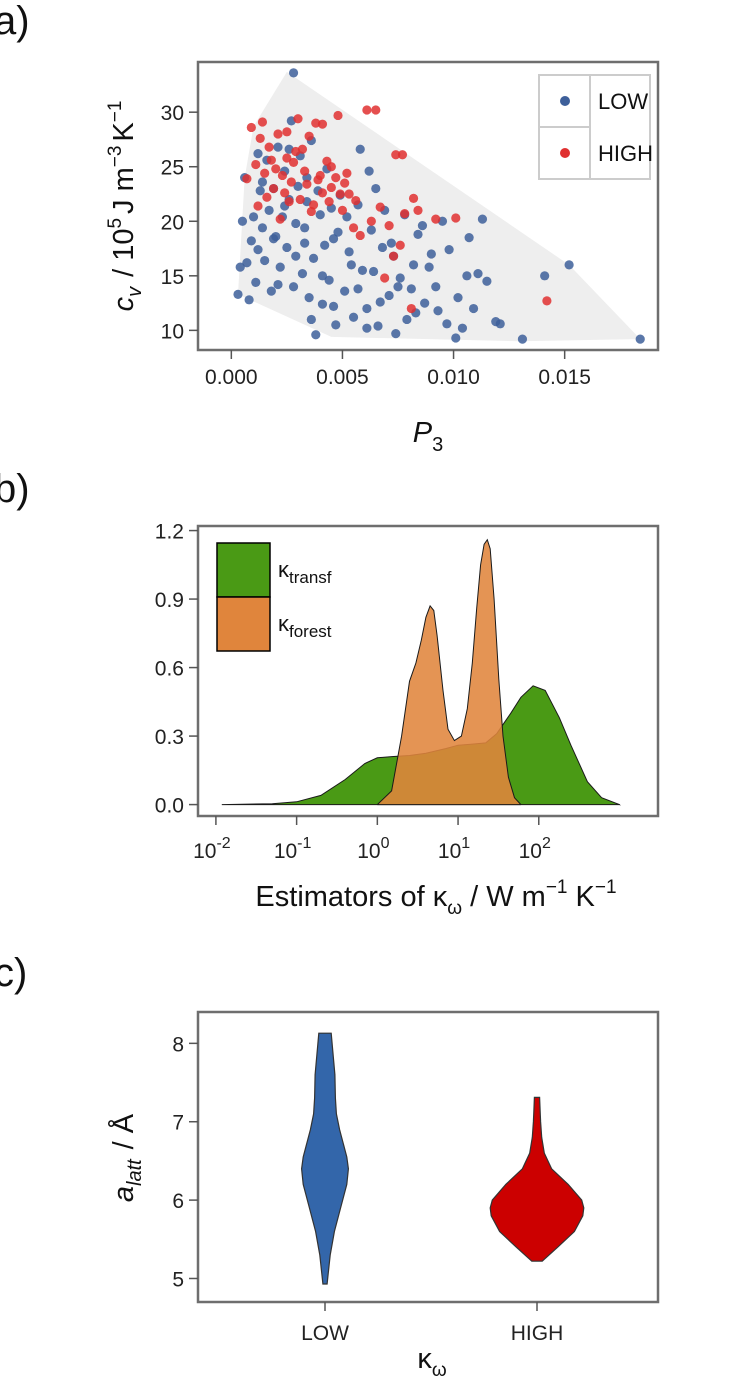 The width and height of the screenshot is (748, 1379). What do you see at coordinates (169, 600) in the screenshot?
I see `y-tick-label: 0.9` at bounding box center [169, 600].